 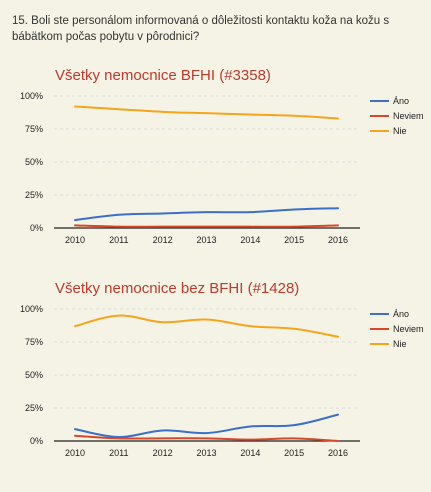 What do you see at coordinates (177, 288) in the screenshot?
I see `chart-title: Všetky nemocnice bez BFHI (#1428)` at bounding box center [177, 288].